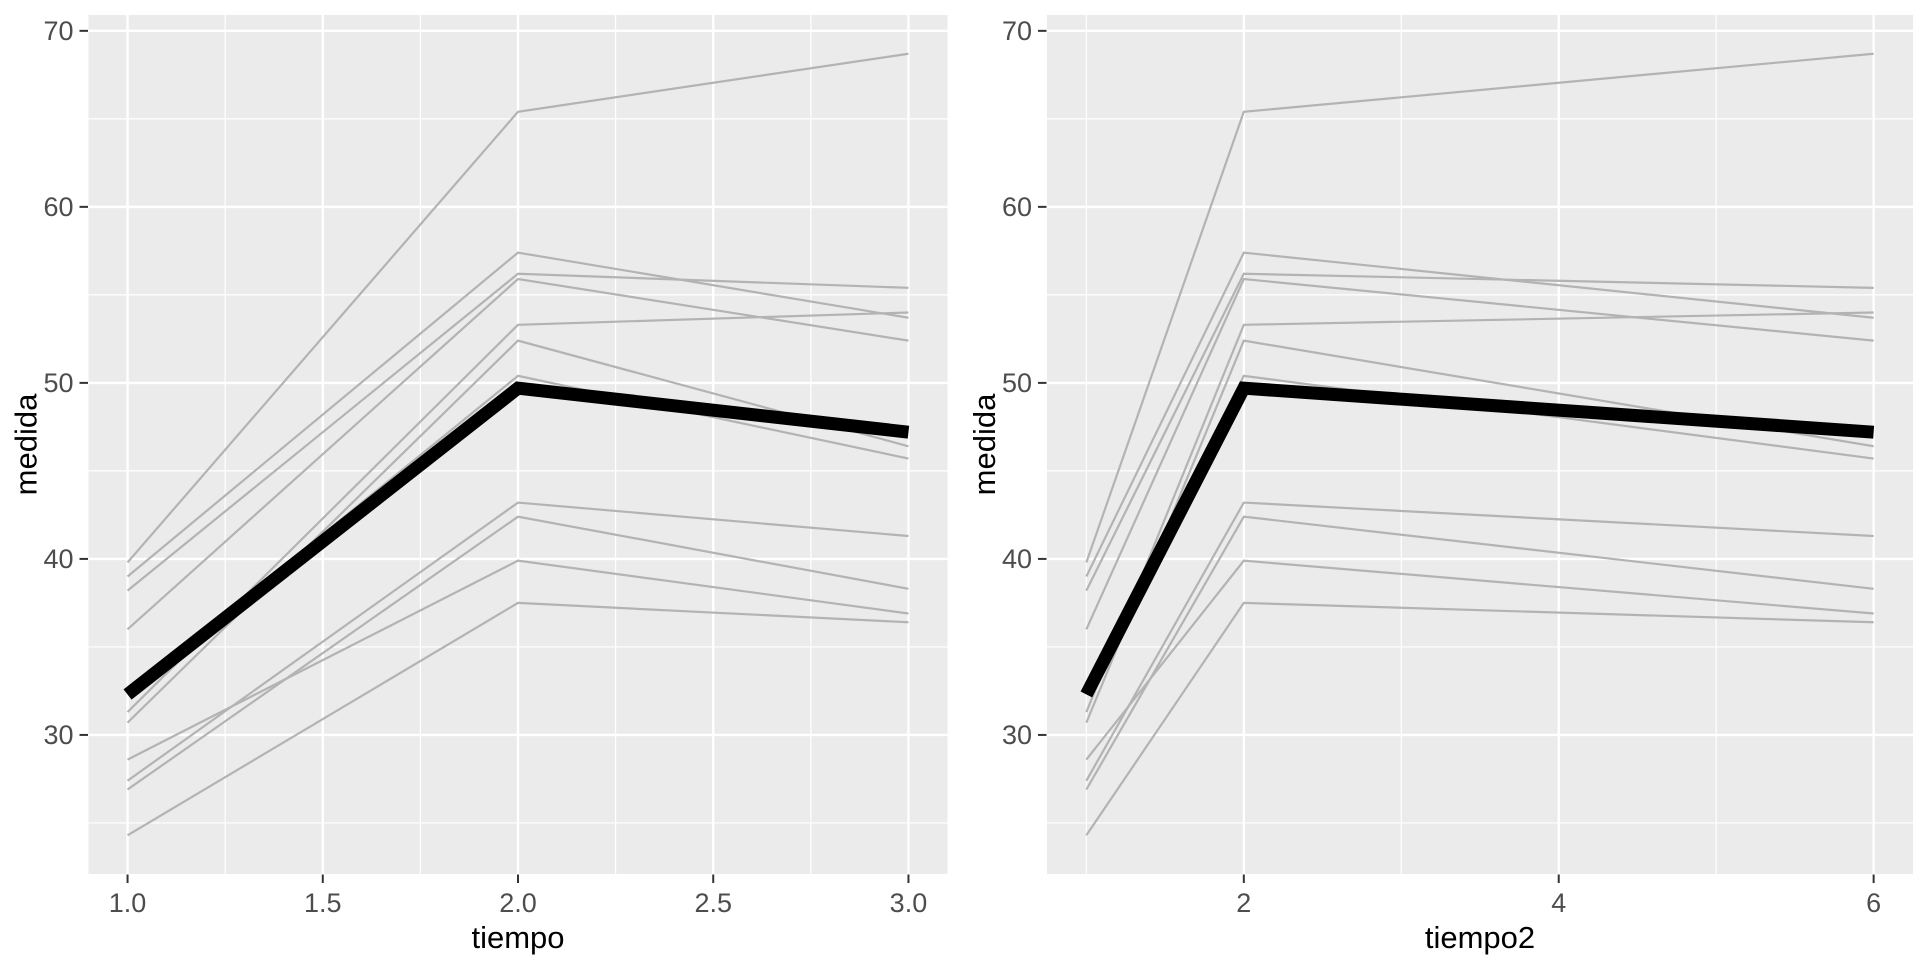 The height and width of the screenshot is (960, 1920). What do you see at coordinates (323, 903) in the screenshot?
I see `x-tick-label: 1.5` at bounding box center [323, 903].